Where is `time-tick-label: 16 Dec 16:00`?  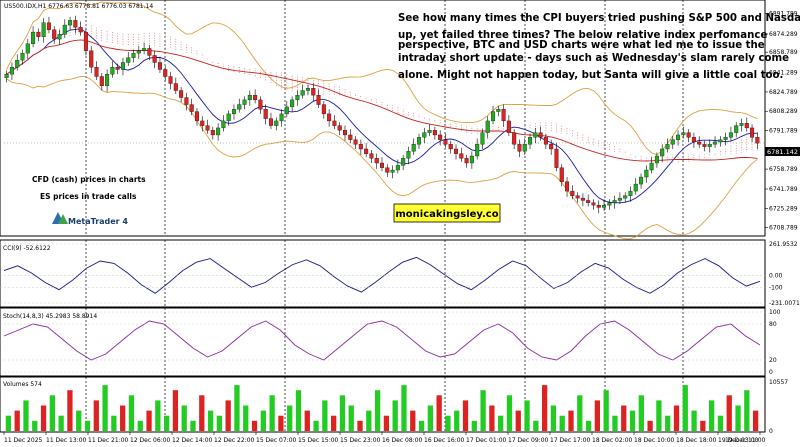
time-tick-label: 16 Dec 16:00 is located at coordinates (444, 440).